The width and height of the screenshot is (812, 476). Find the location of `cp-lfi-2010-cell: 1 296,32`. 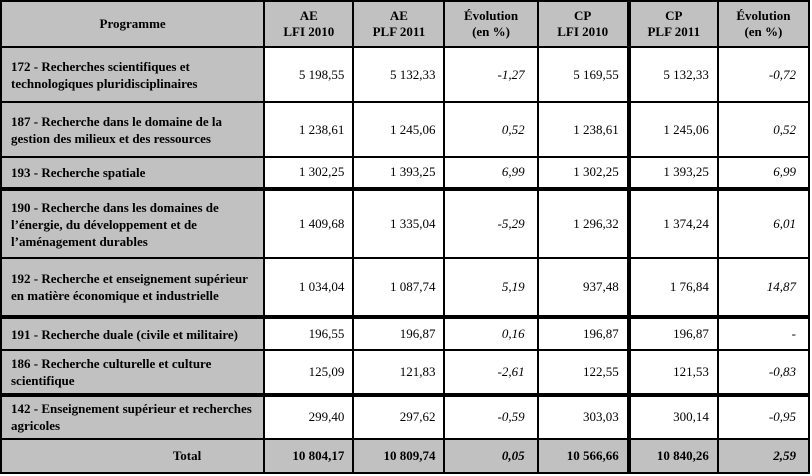

cp-lfi-2010-cell: 1 296,32 is located at coordinates (583, 223).